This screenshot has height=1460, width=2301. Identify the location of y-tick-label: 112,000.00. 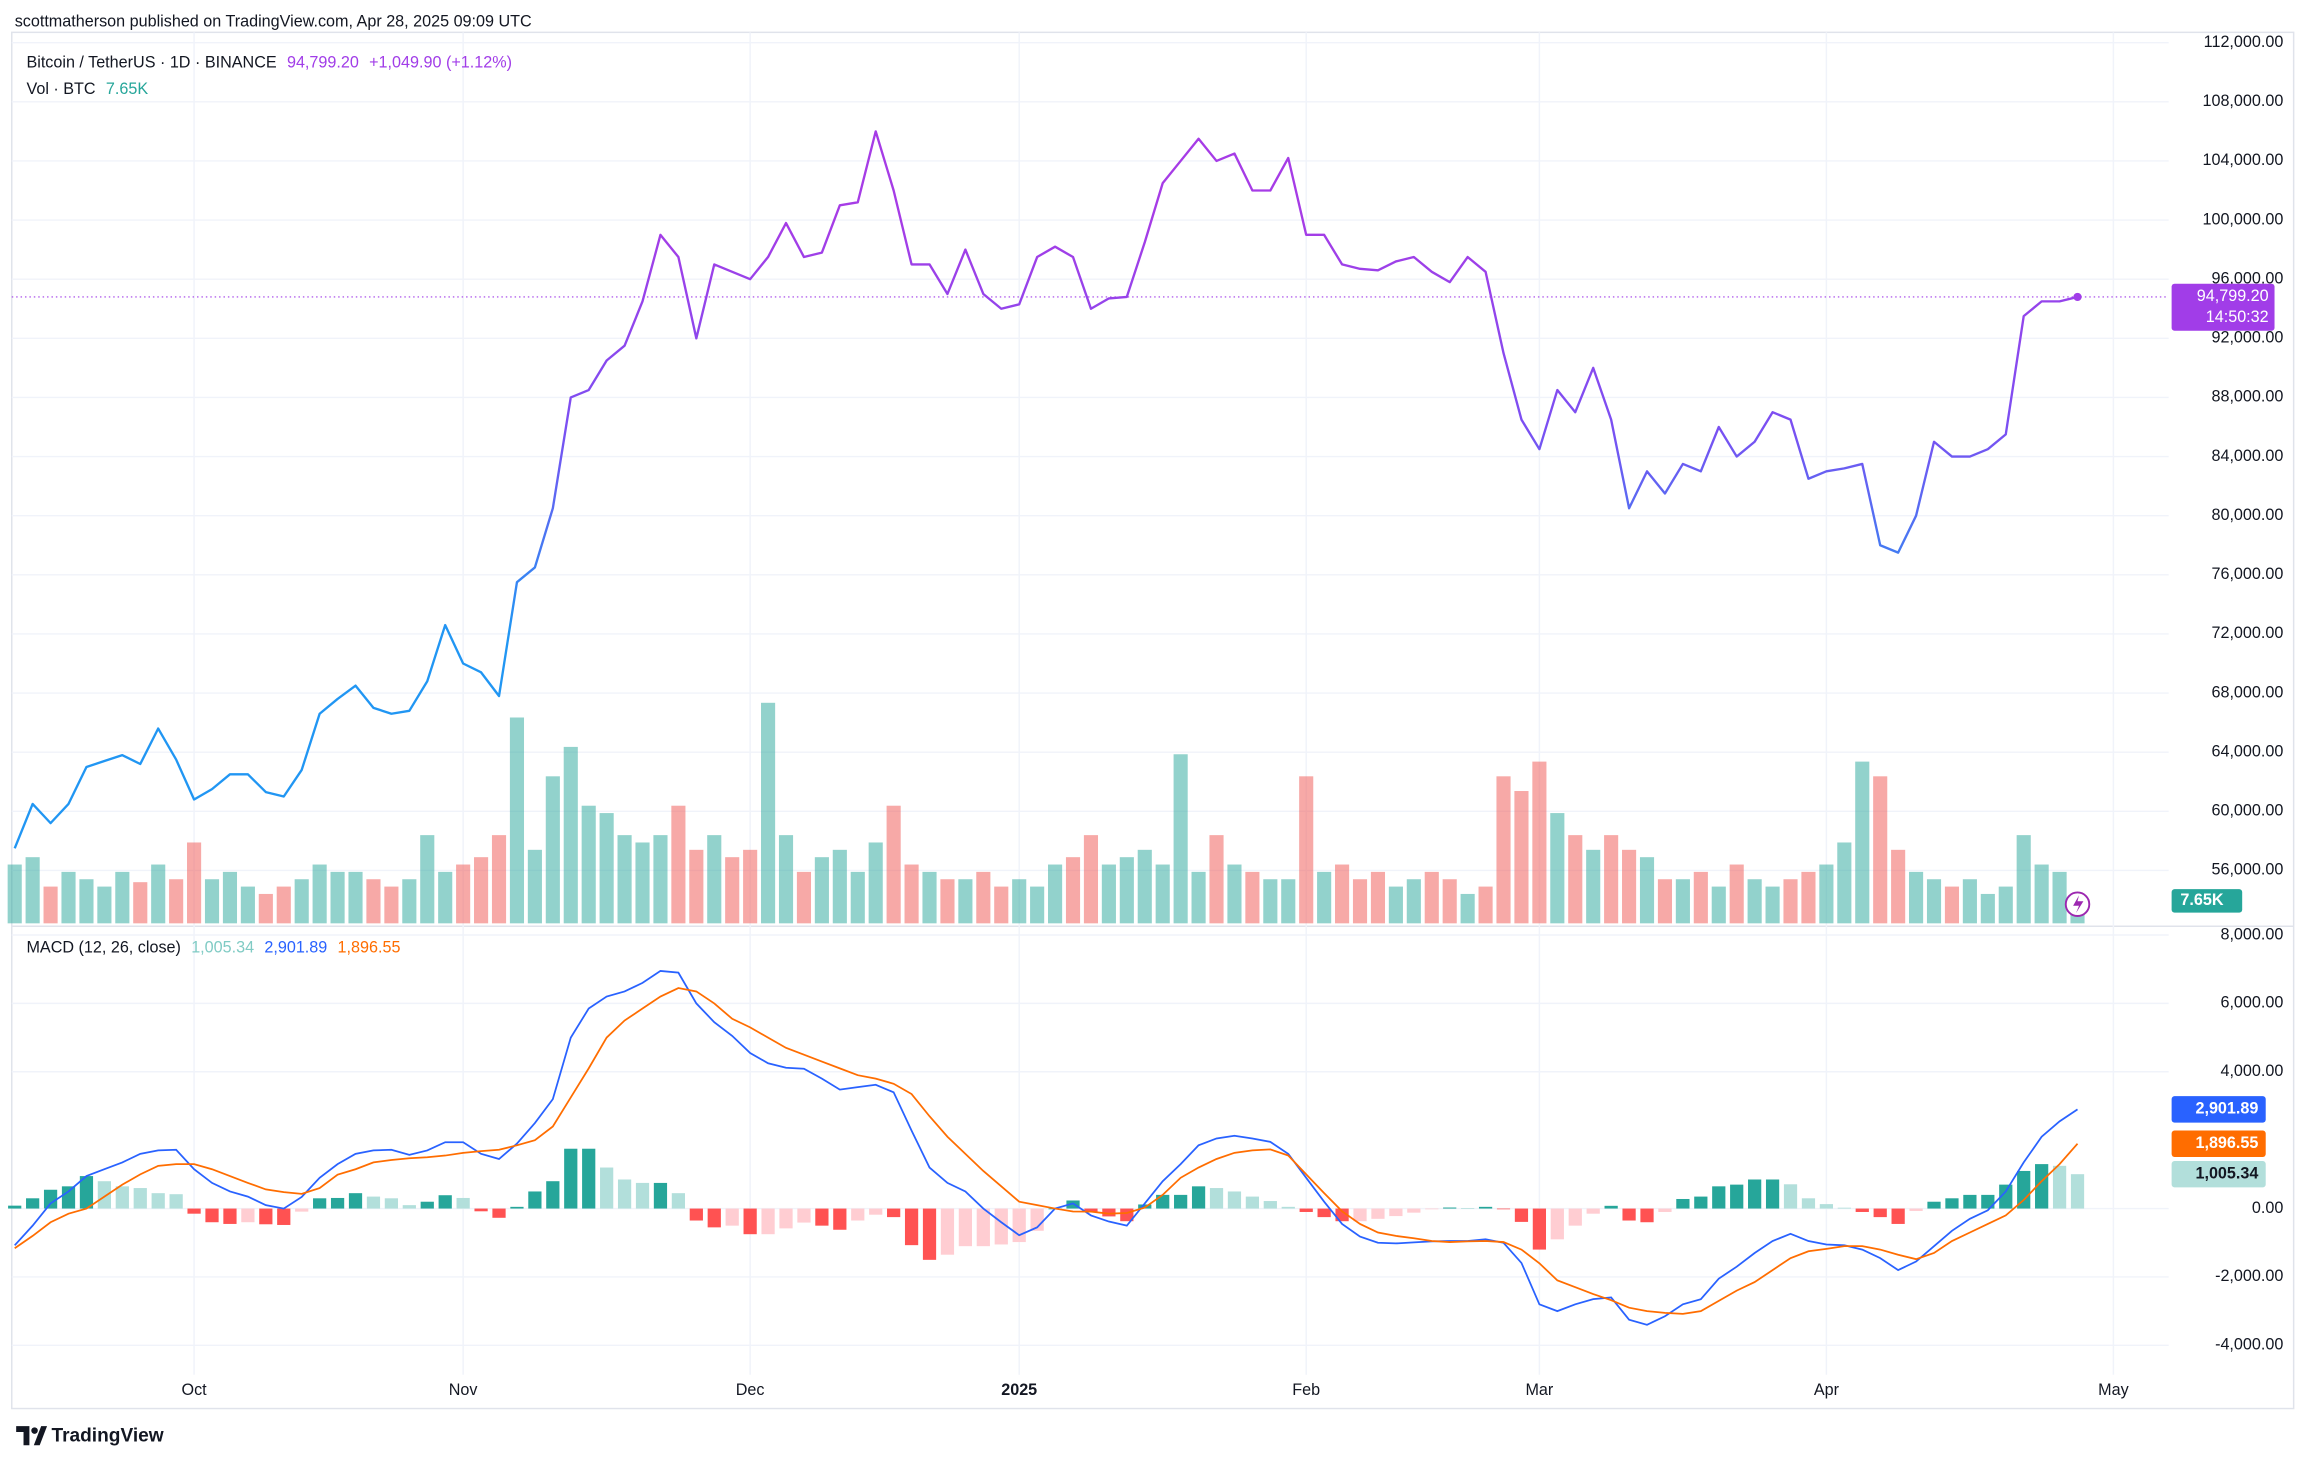
(2244, 42).